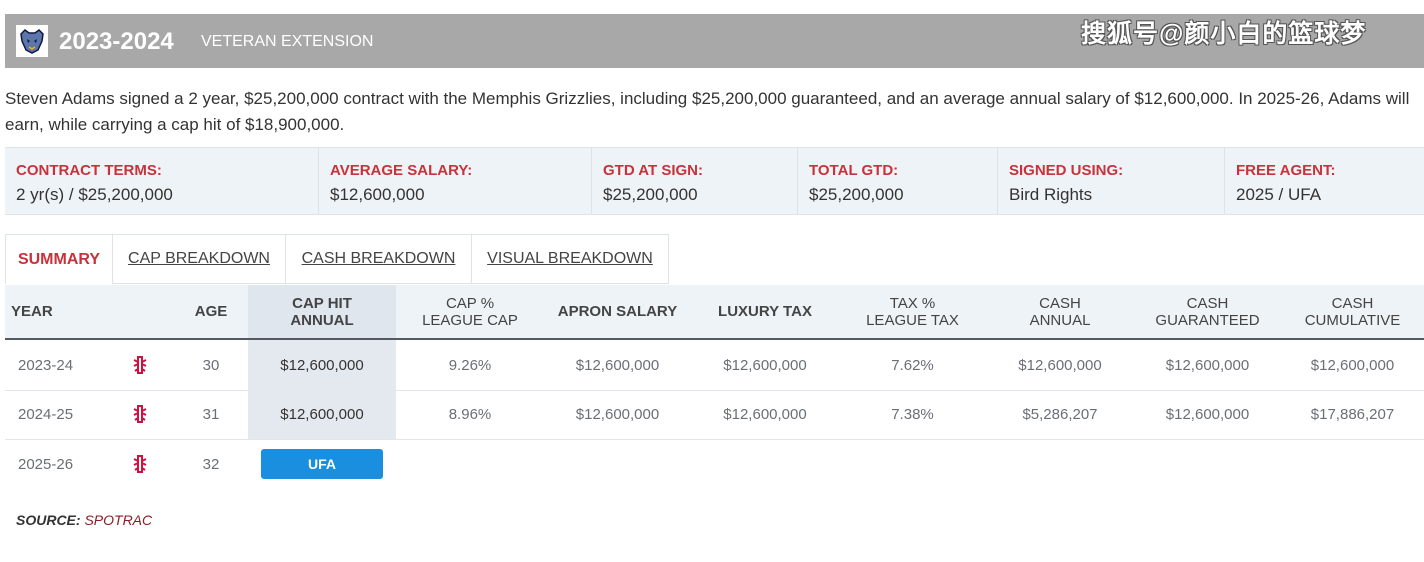 Image resolution: width=1424 pixels, height=562 pixels. Describe the element at coordinates (765, 311) in the screenshot. I see `col-luxury-tax: LUXURY TAX` at that location.